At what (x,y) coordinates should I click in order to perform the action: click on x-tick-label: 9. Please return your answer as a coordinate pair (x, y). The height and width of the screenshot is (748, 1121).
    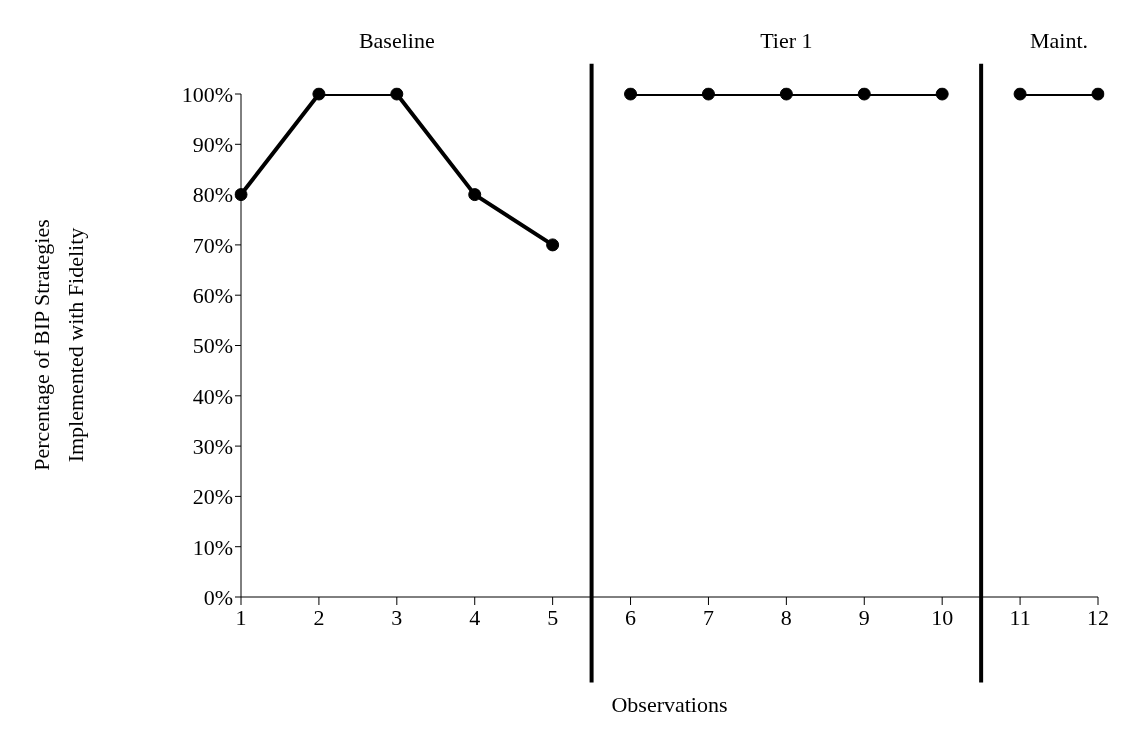
    Looking at the image, I should click on (864, 617).